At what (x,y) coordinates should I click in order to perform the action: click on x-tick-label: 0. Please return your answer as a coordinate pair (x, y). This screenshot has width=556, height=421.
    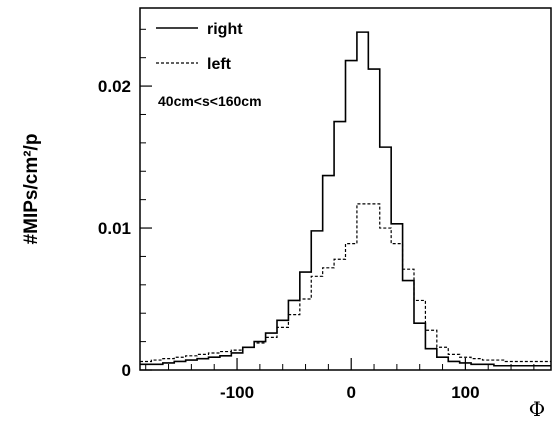
    Looking at the image, I should click on (350, 392).